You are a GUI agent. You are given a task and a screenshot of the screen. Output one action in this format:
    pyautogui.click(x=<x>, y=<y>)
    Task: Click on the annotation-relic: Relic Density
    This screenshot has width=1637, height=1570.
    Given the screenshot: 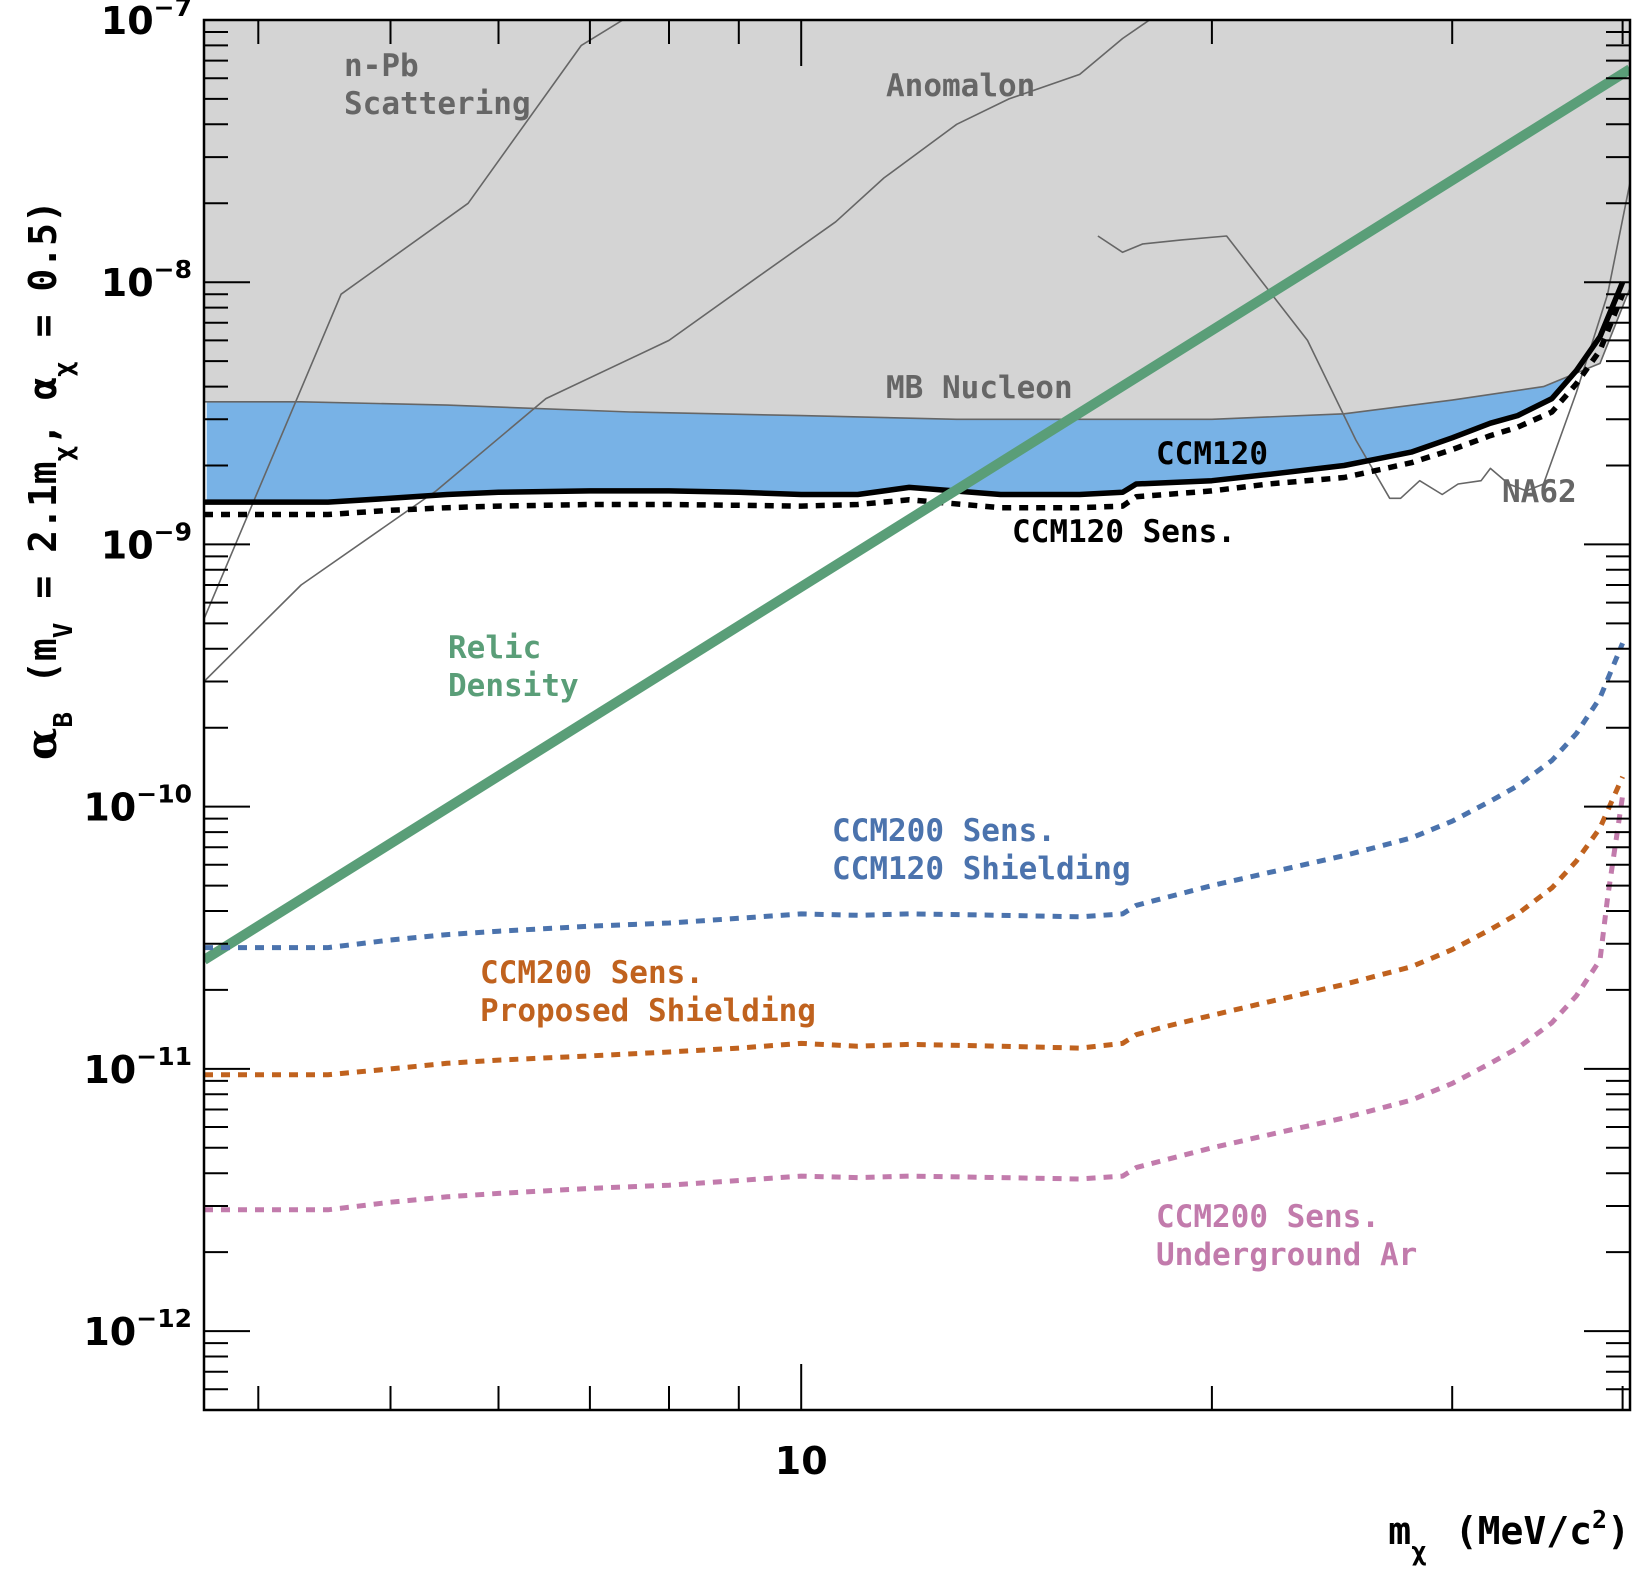 What is the action you would take?
    pyautogui.click(x=513, y=667)
    